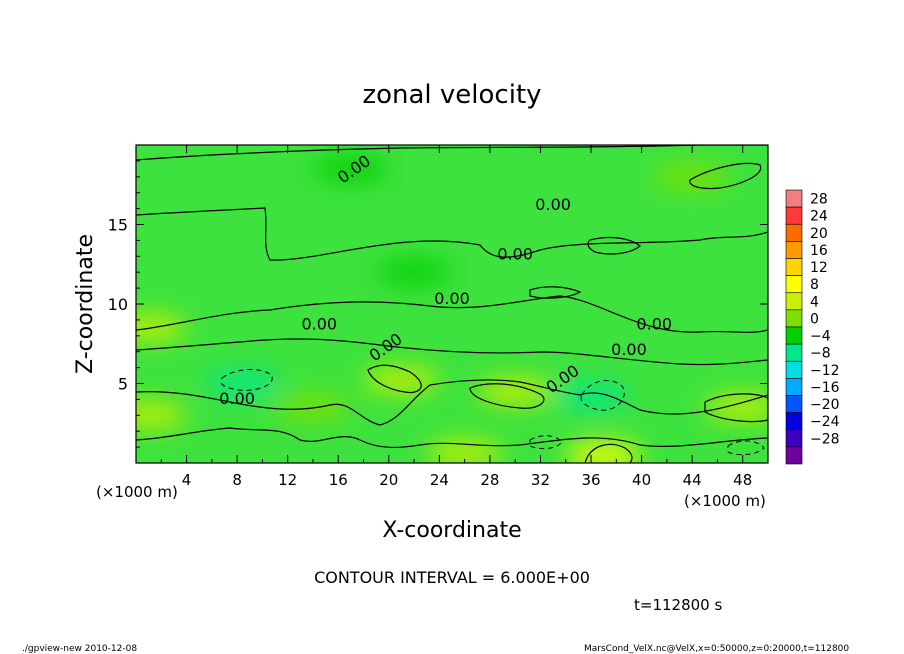 The image size is (904, 654). I want to click on x-tick-label: 8, so click(237, 480).